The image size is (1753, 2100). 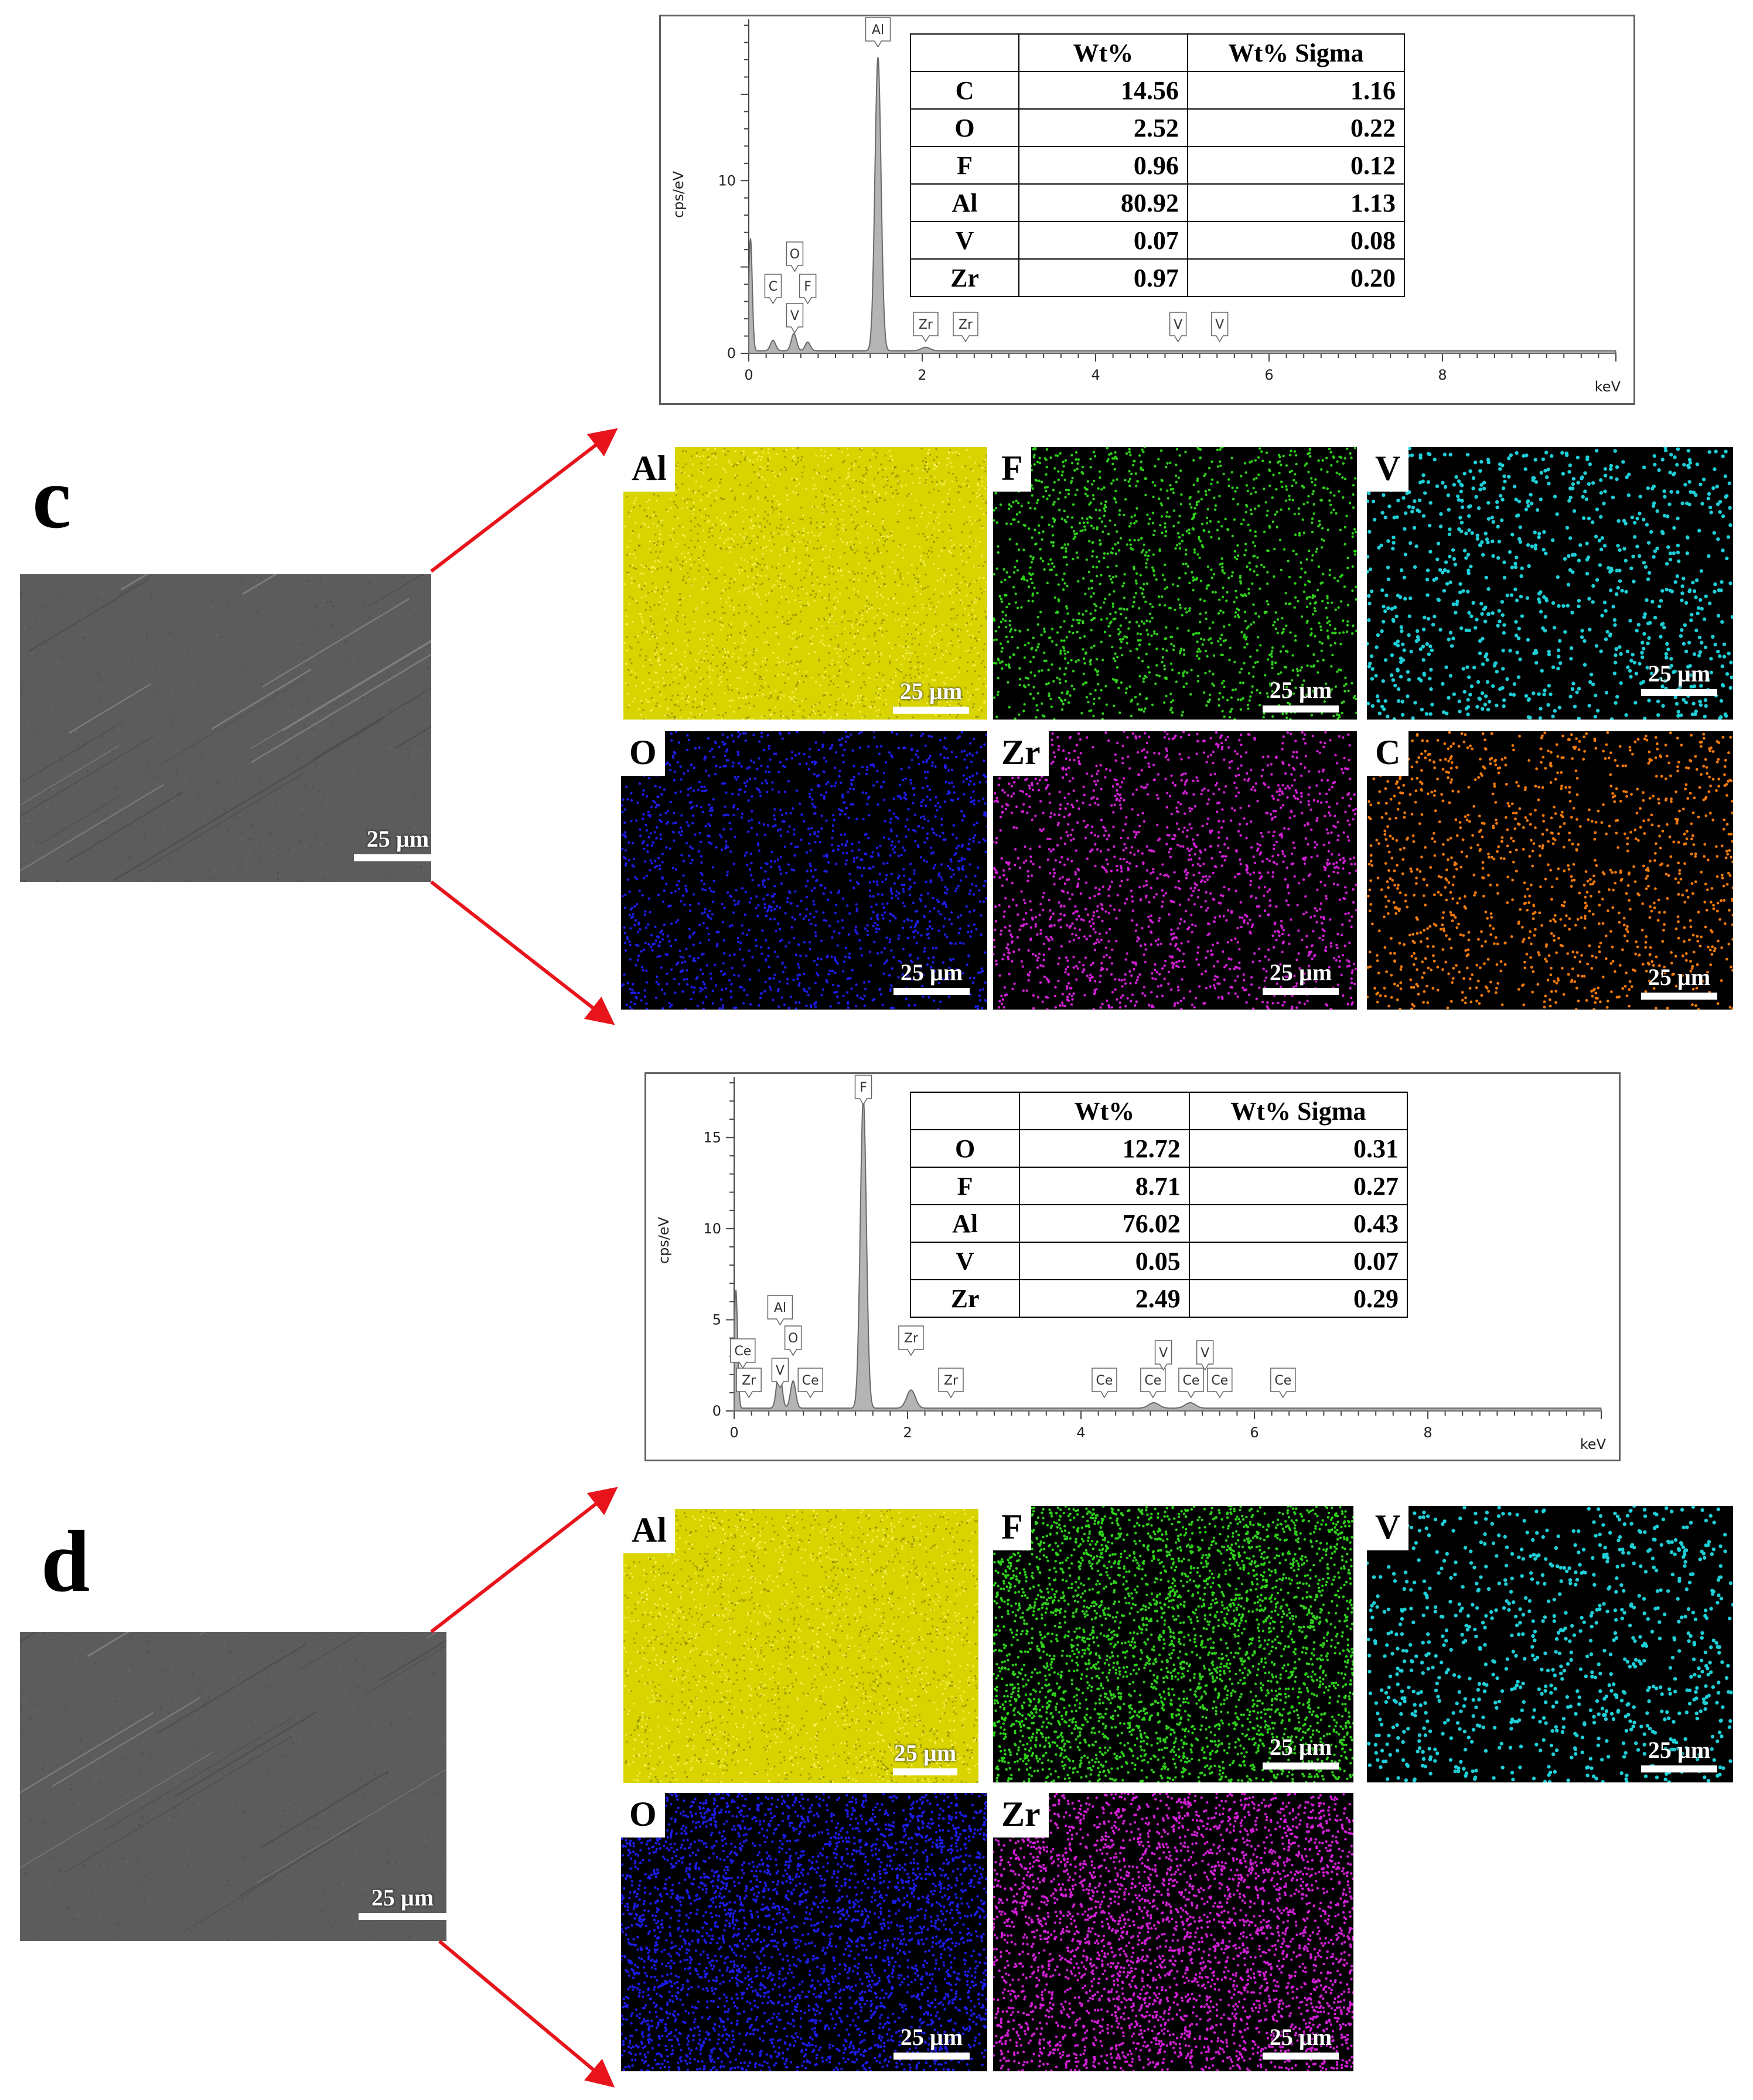 I want to click on y-tick-label: 10, so click(x=712, y=1229).